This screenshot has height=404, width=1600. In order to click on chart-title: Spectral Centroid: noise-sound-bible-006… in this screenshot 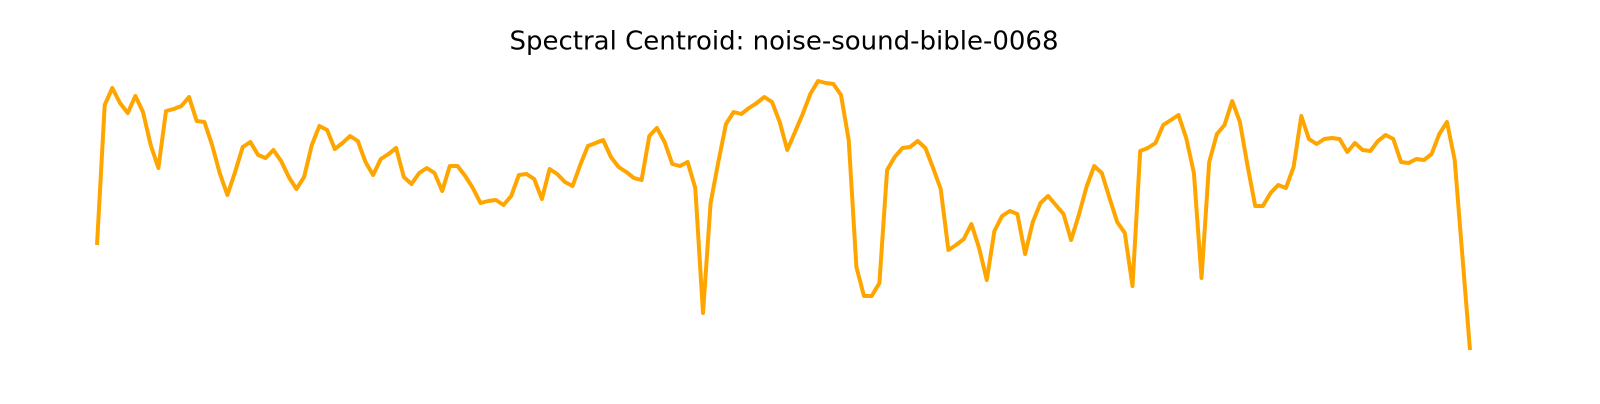, I will do `click(783, 42)`.